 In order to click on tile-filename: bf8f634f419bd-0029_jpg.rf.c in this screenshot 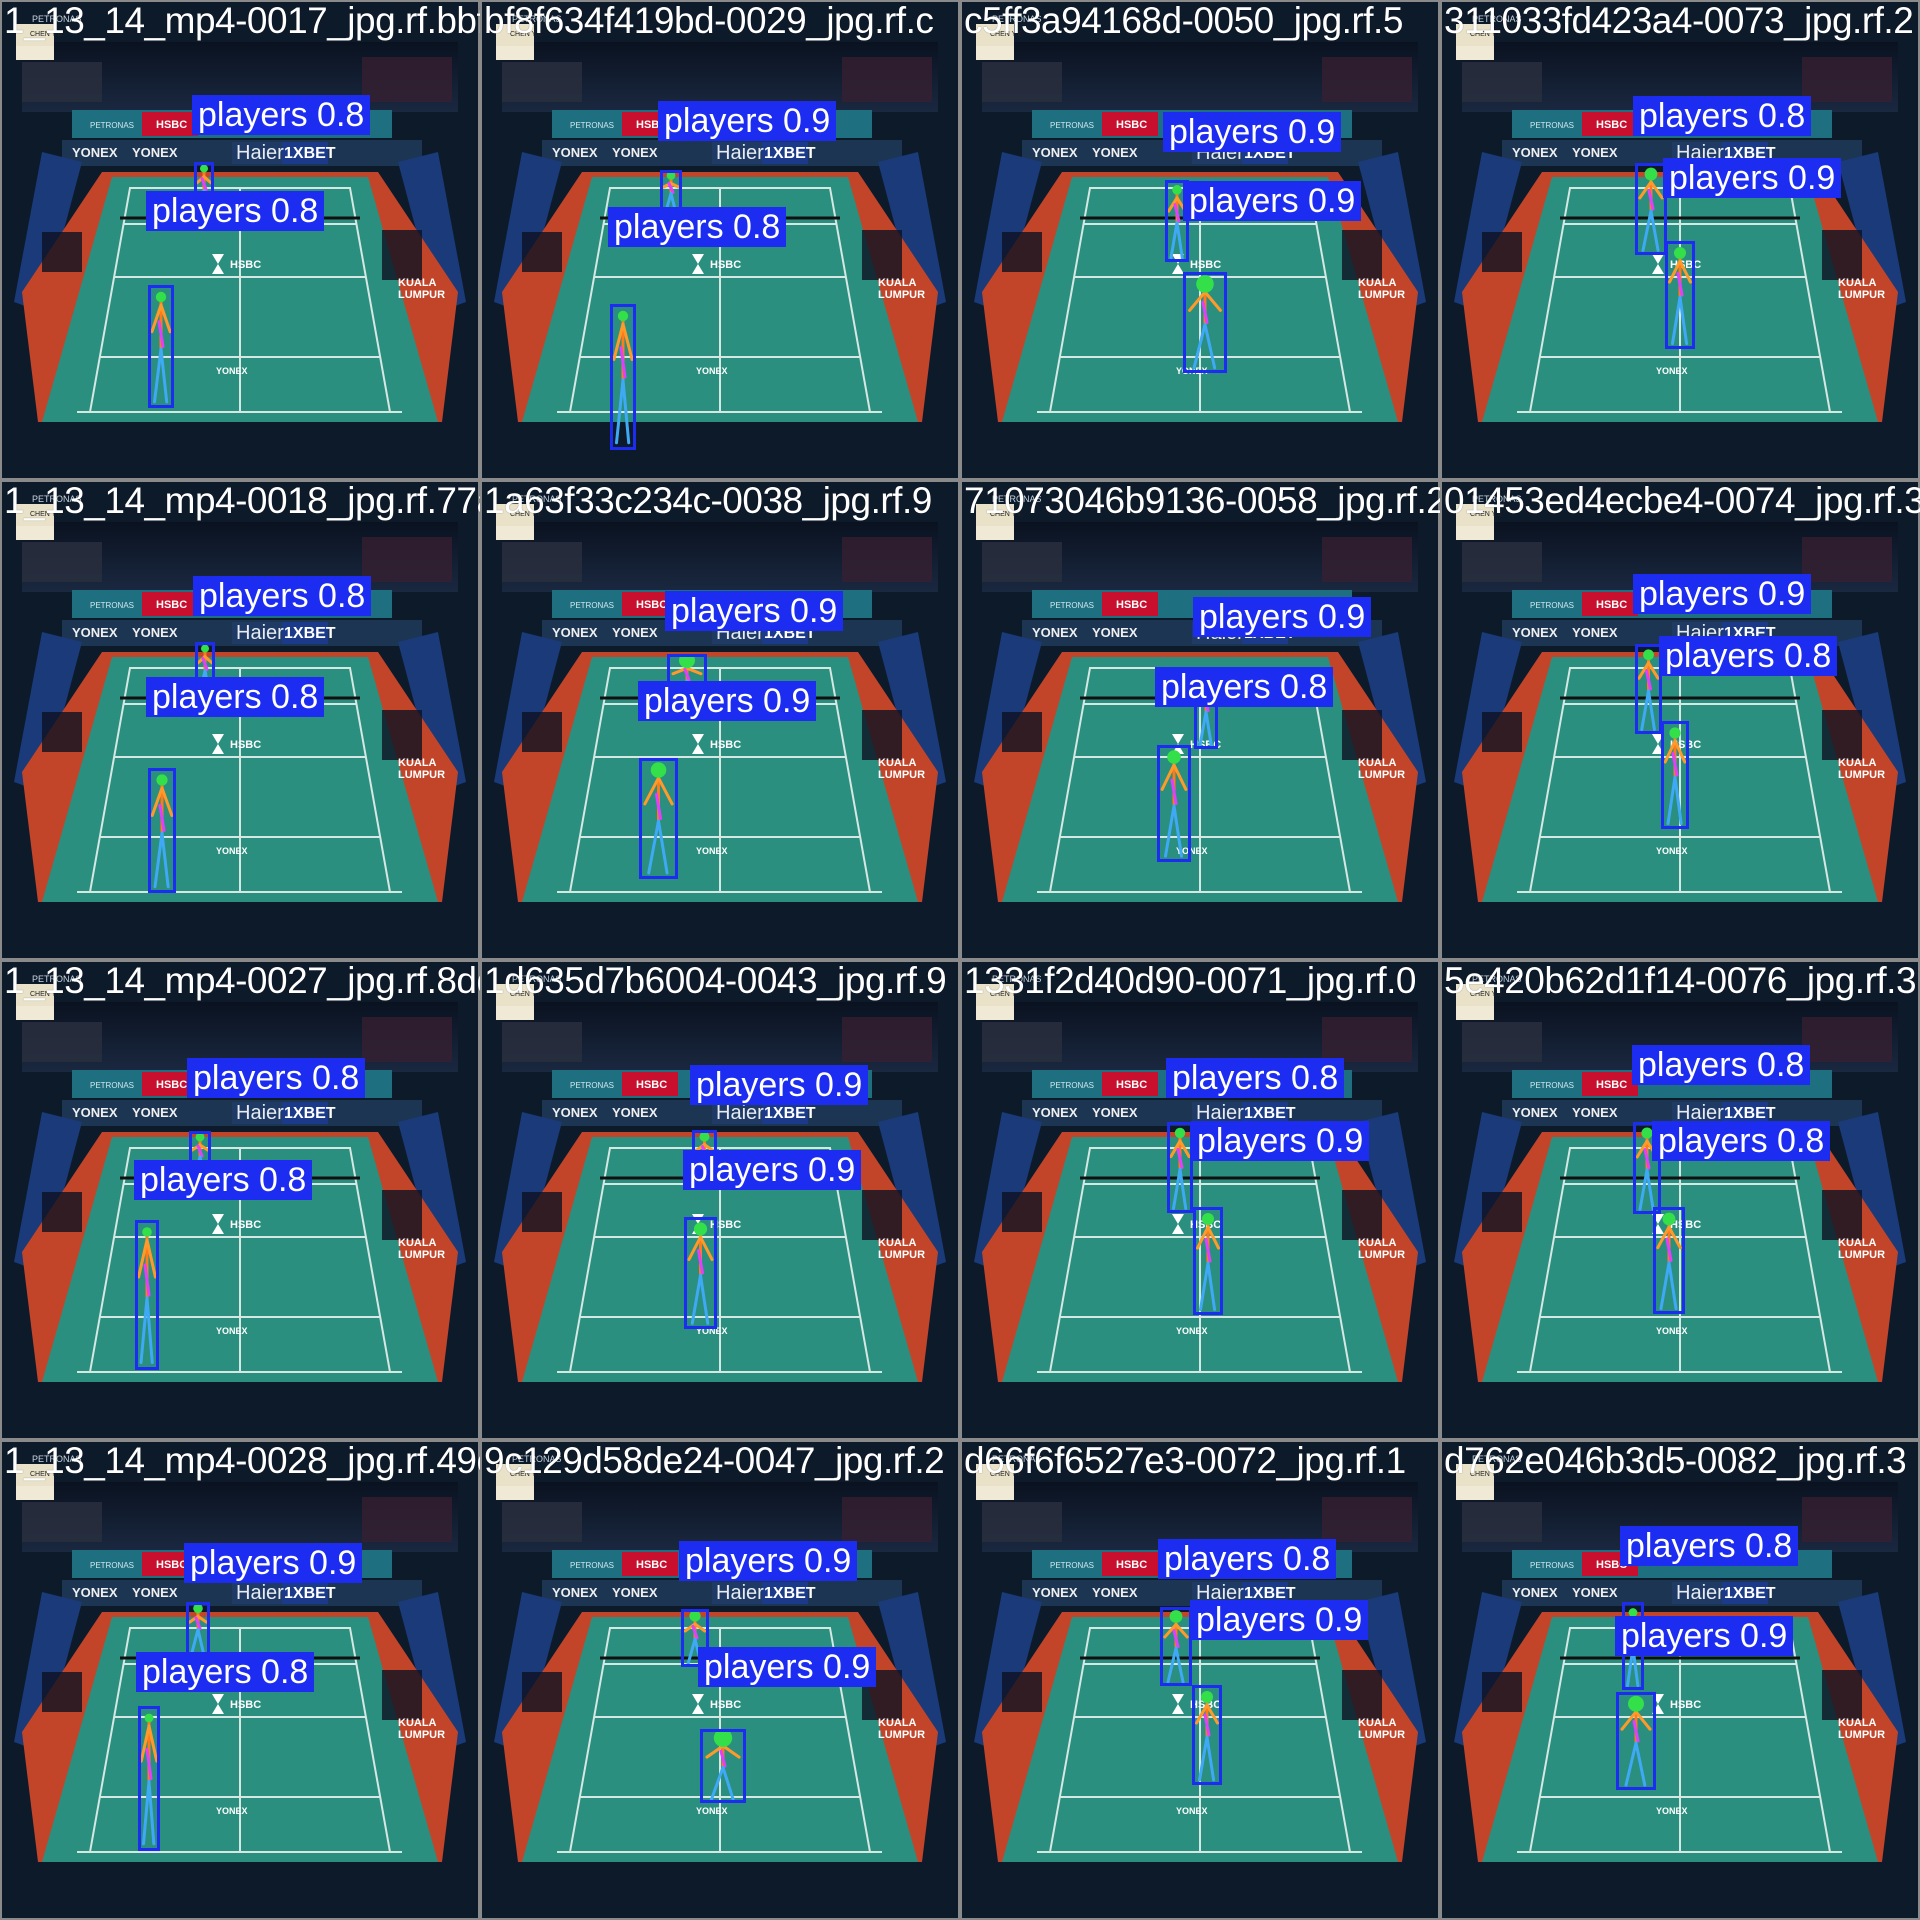, I will do `click(709, 20)`.